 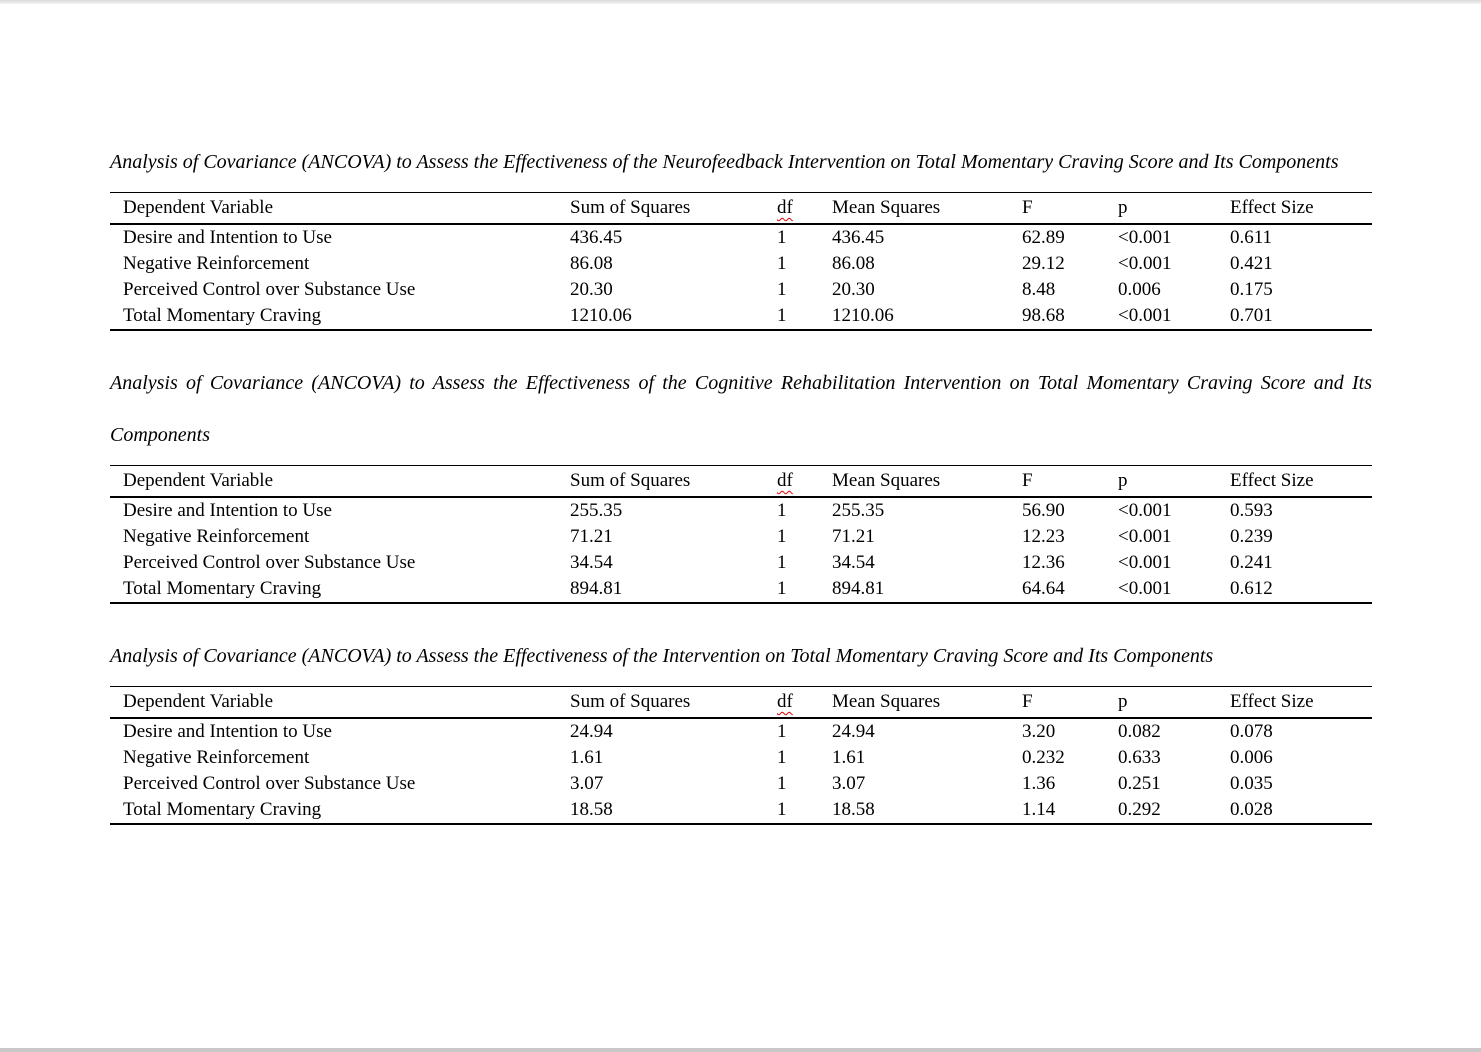 I want to click on cell-mean-squares: 3.07, so click(x=849, y=783).